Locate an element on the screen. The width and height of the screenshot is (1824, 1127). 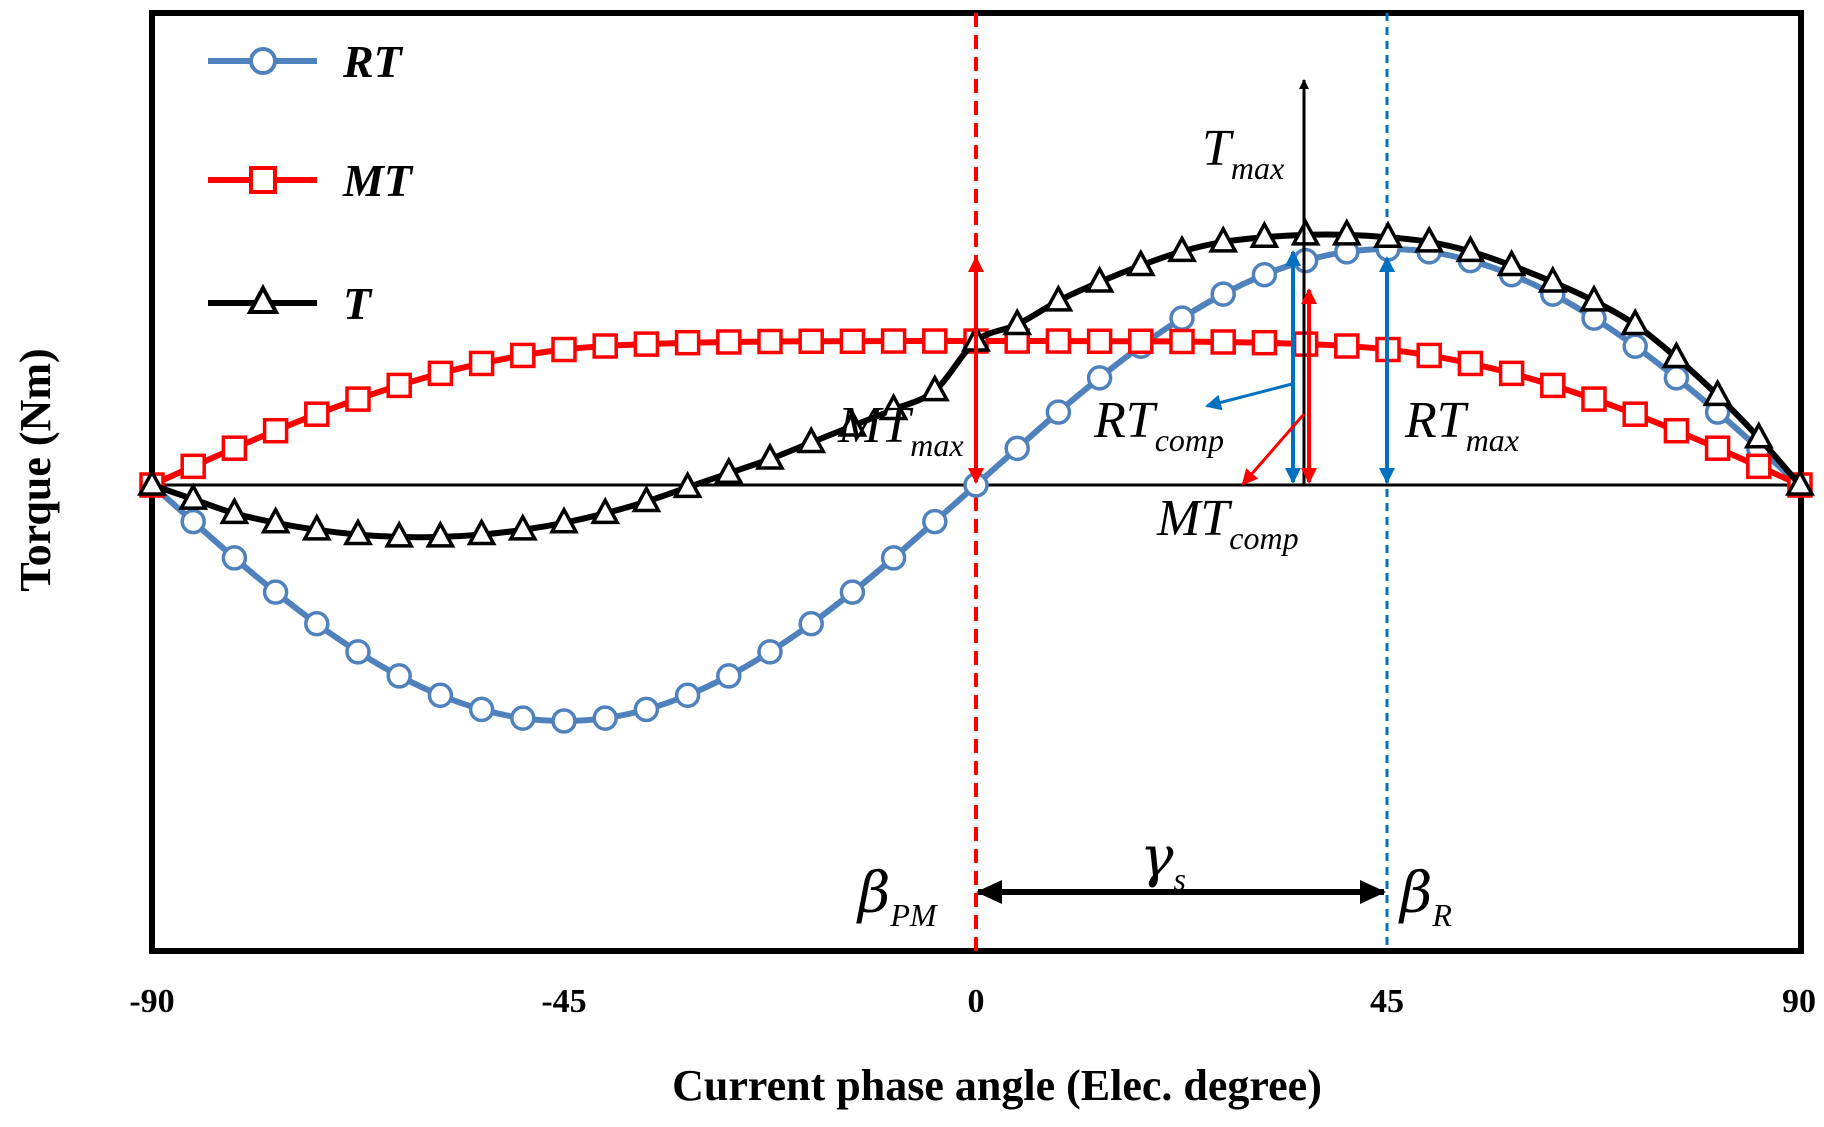
mt-comp-label: MTcomp is located at coordinates (1227, 523).